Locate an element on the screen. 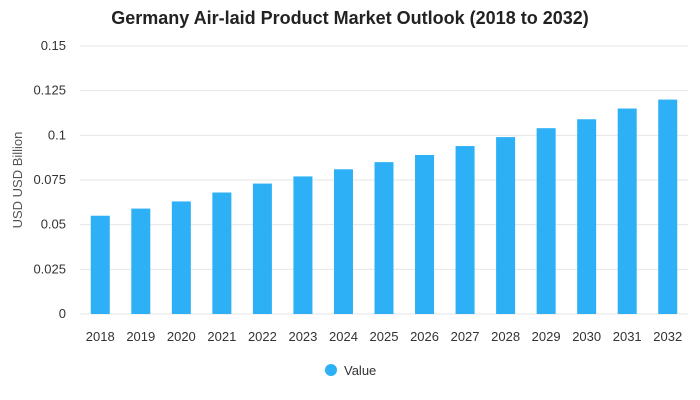  x-tick-label: 2019 is located at coordinates (140, 336).